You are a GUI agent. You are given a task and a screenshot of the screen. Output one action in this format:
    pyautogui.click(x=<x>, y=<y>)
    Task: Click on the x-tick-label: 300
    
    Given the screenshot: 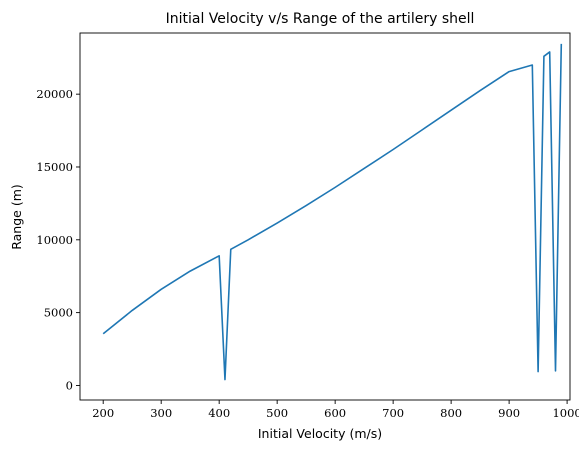 What is the action you would take?
    pyautogui.click(x=161, y=413)
    